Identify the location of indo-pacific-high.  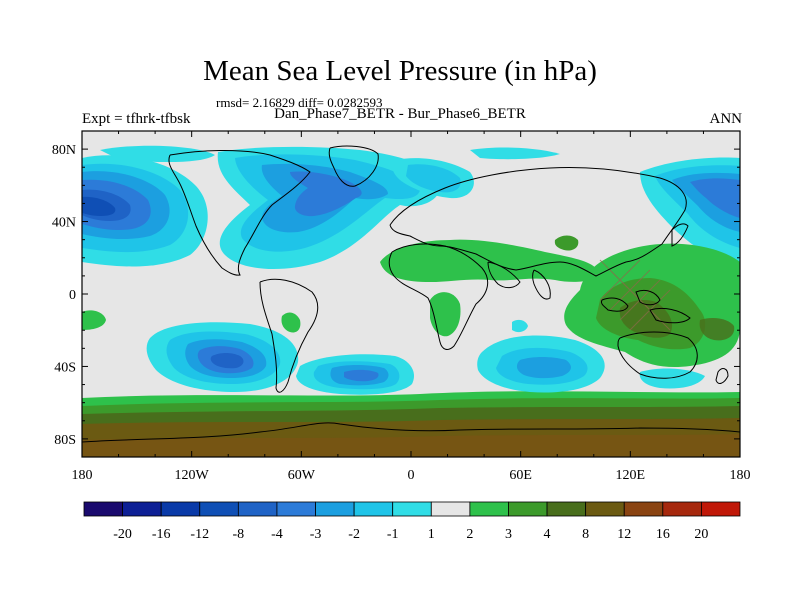
(652, 305).